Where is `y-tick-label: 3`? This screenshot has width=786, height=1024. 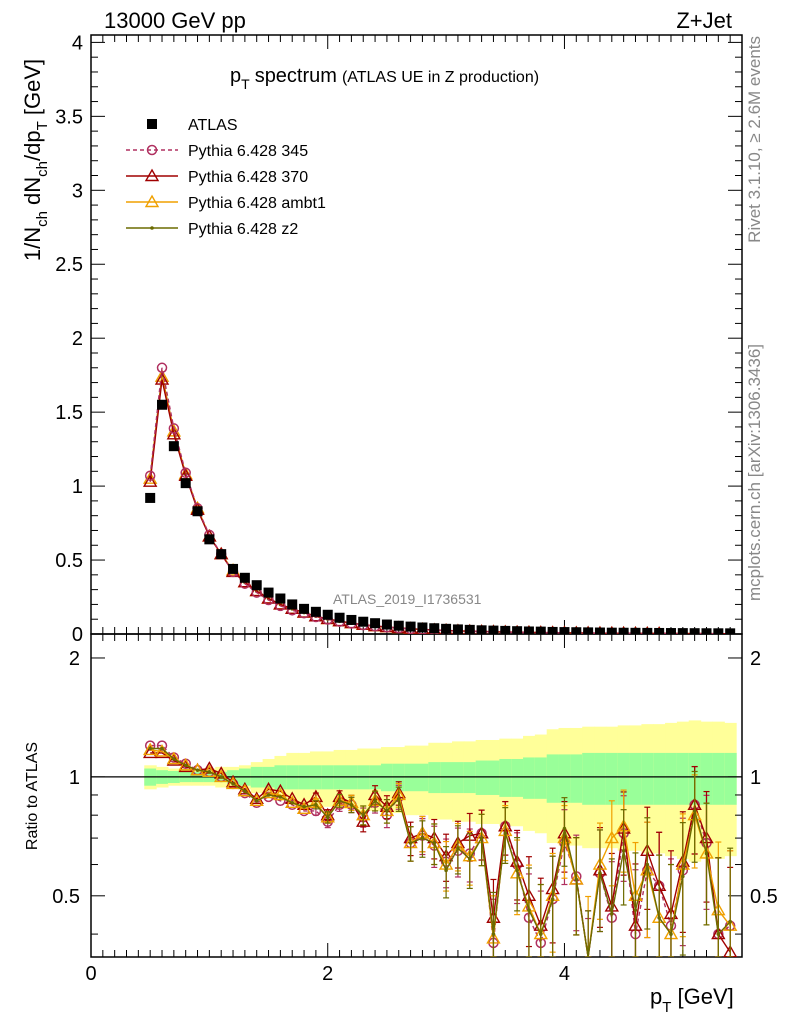
y-tick-label: 3 is located at coordinates (77, 191).